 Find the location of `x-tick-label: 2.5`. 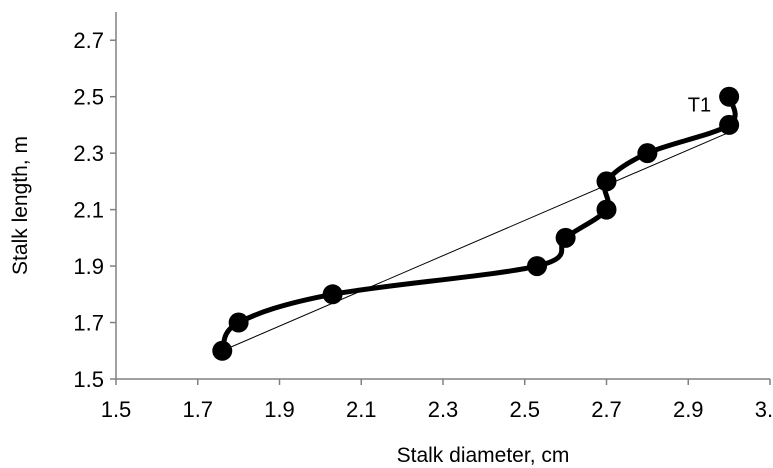

x-tick-label: 2.5 is located at coordinates (524, 409).